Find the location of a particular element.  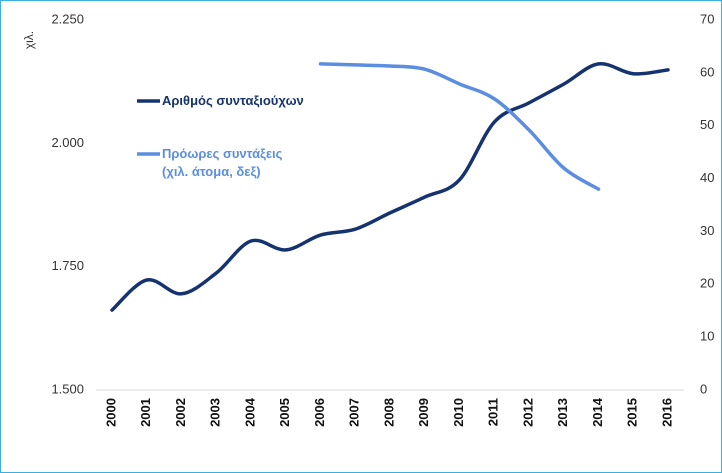

y2-tick-label: 50 is located at coordinates (707, 124).